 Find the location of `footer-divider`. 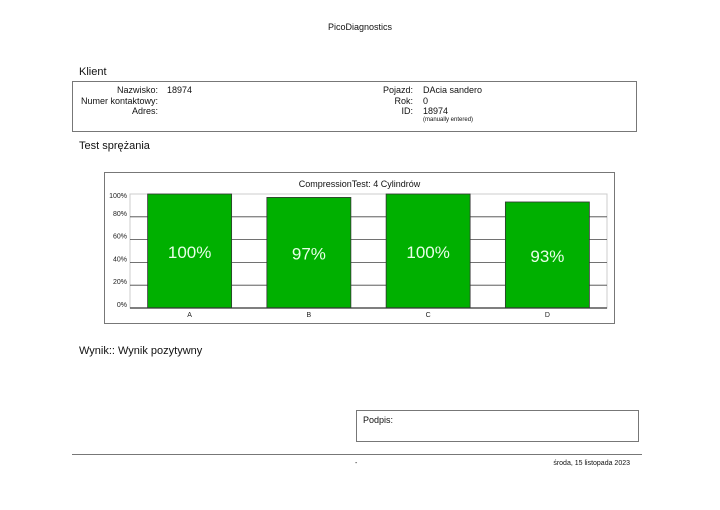

footer-divider is located at coordinates (357, 454).